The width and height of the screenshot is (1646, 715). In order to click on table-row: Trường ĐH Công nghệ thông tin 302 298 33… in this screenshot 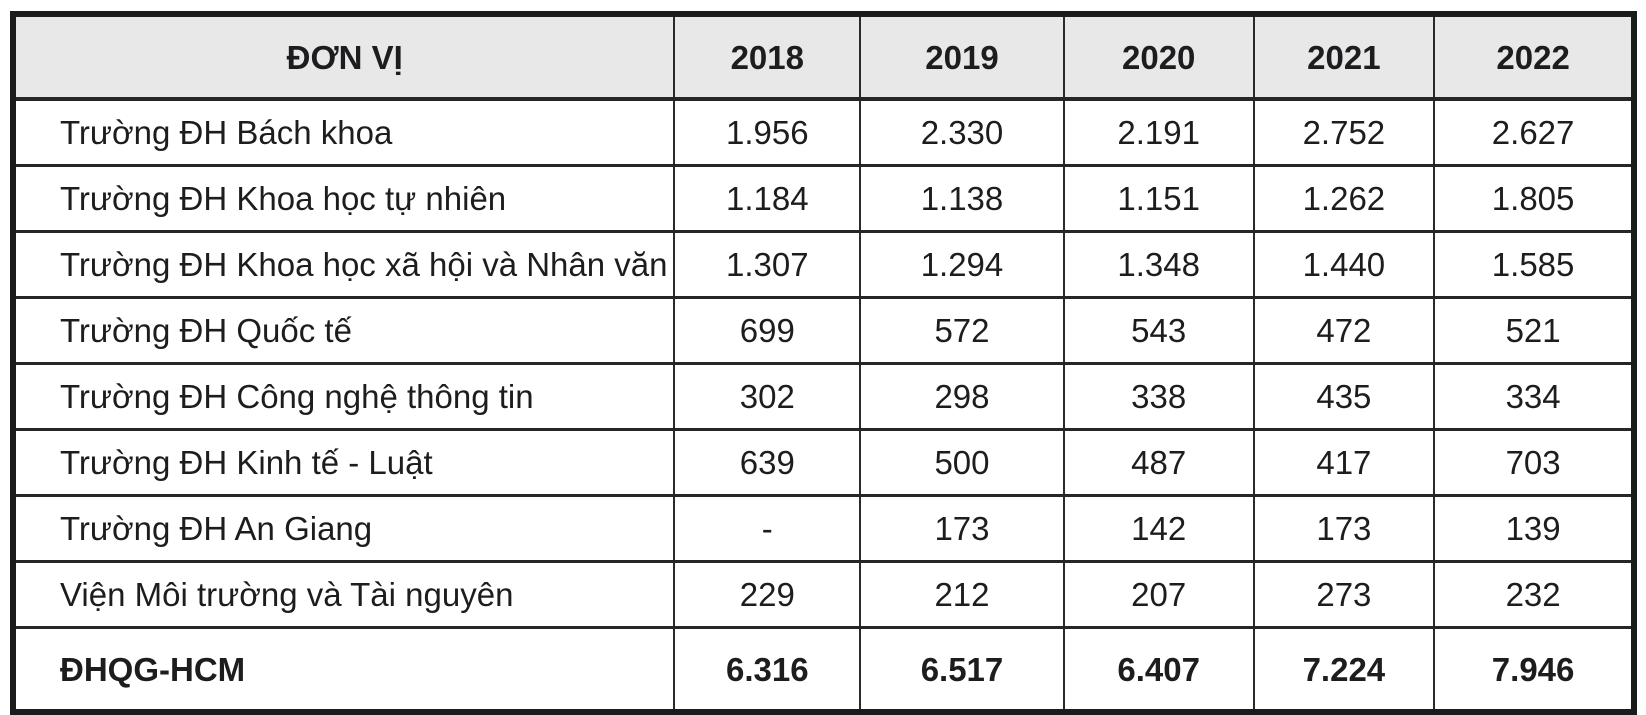, I will do `click(823, 396)`.